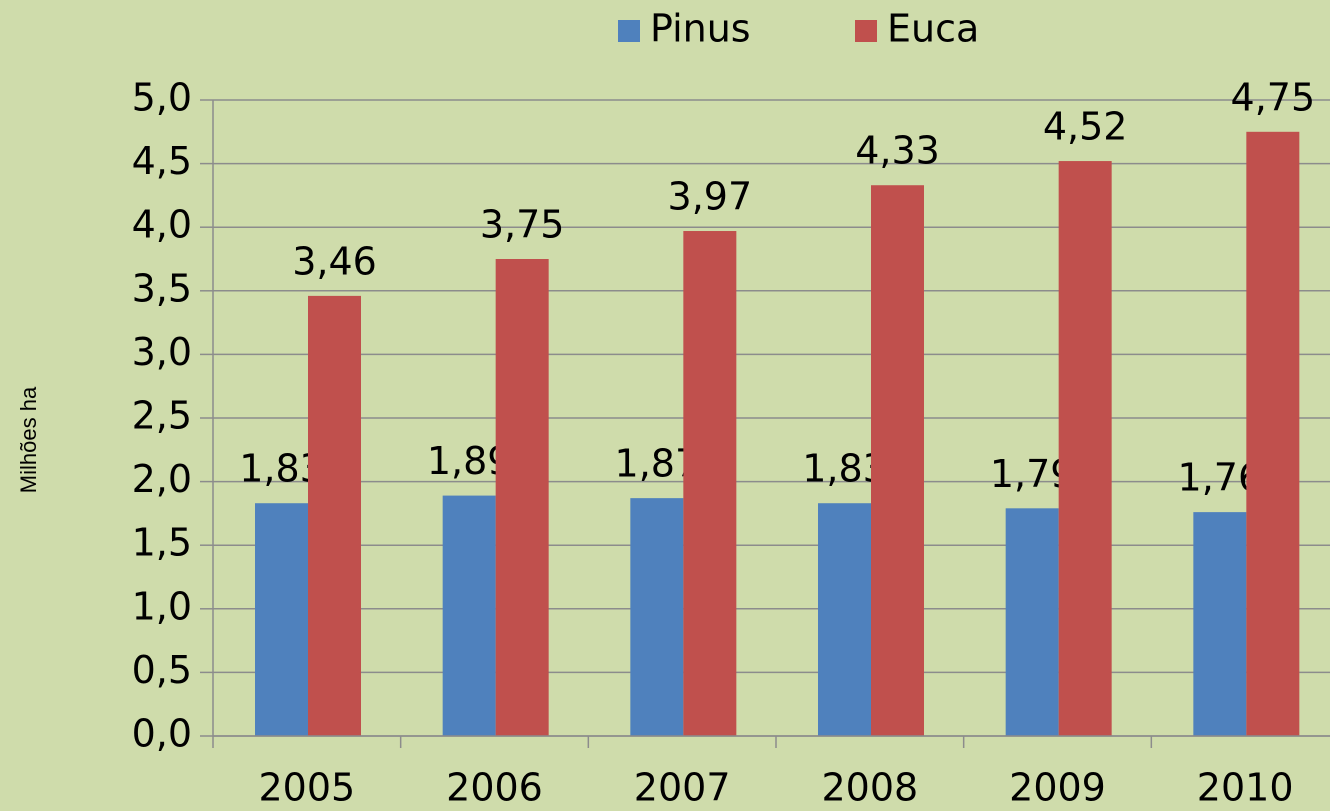 The width and height of the screenshot is (1330, 811). Describe the element at coordinates (1085, 127) in the screenshot. I see `value-label: 4,52` at that location.